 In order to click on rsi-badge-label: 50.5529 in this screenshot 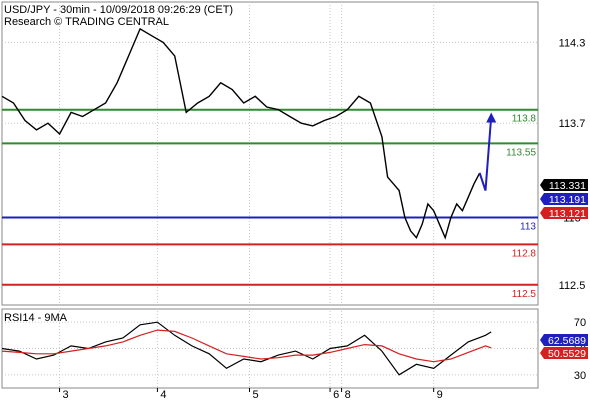, I will do `click(567, 354)`.